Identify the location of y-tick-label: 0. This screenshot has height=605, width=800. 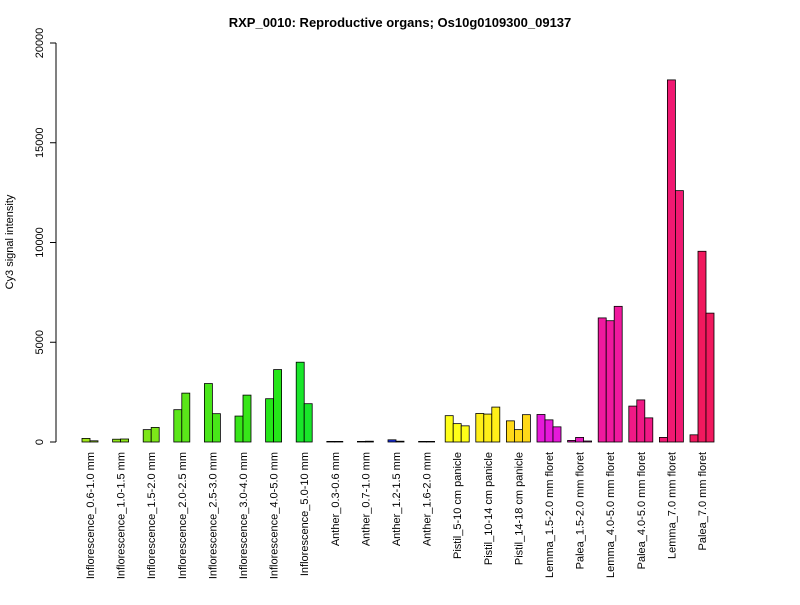
(40, 442).